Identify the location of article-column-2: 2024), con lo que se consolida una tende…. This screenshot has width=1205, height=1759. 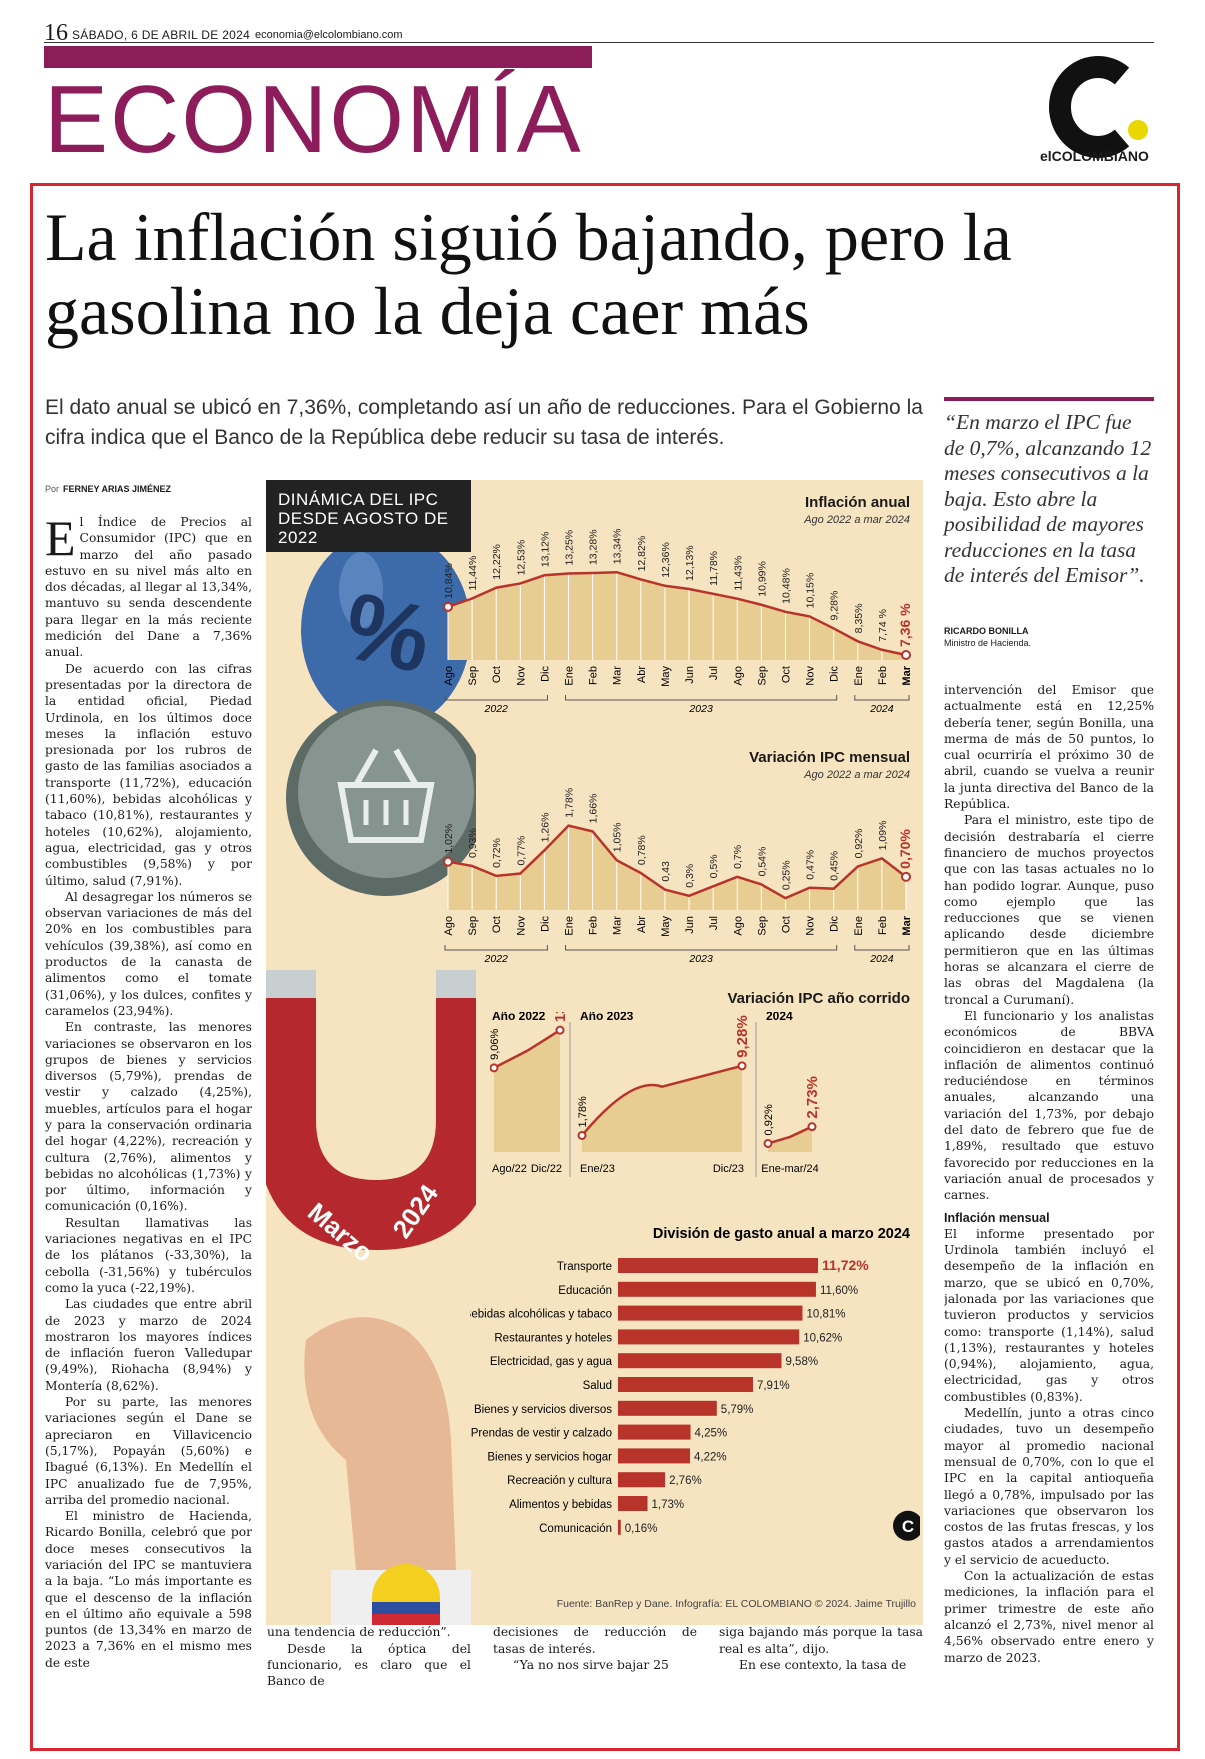
(369, 1675).